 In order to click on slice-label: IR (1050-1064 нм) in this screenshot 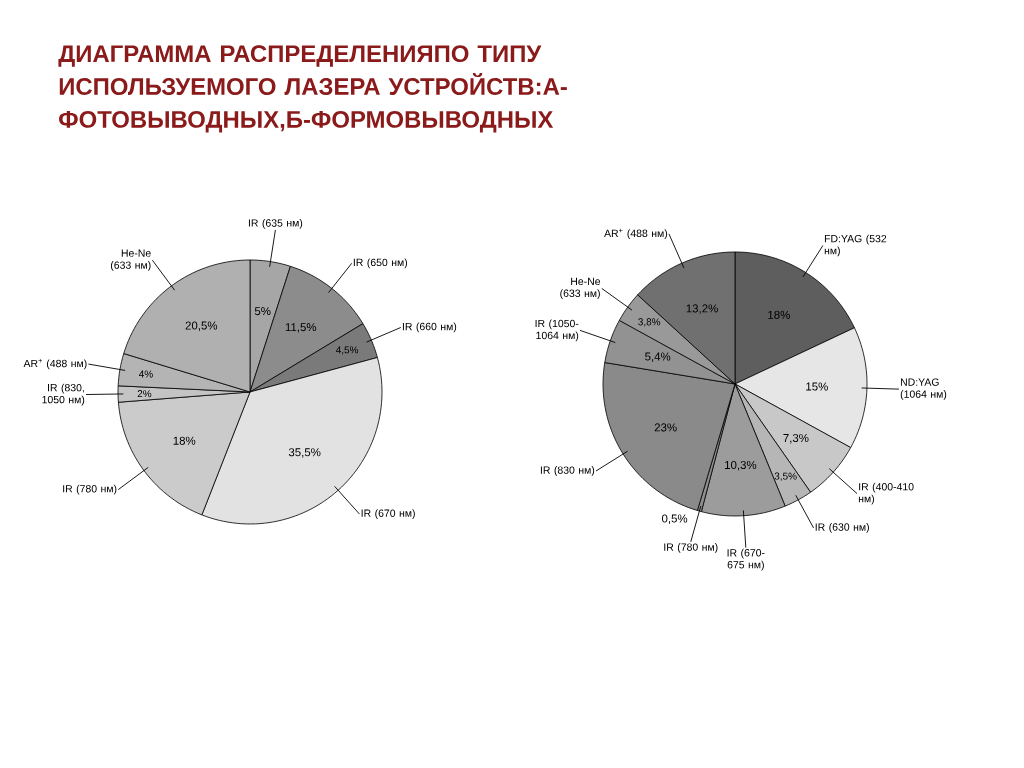, I will do `click(557, 330)`.